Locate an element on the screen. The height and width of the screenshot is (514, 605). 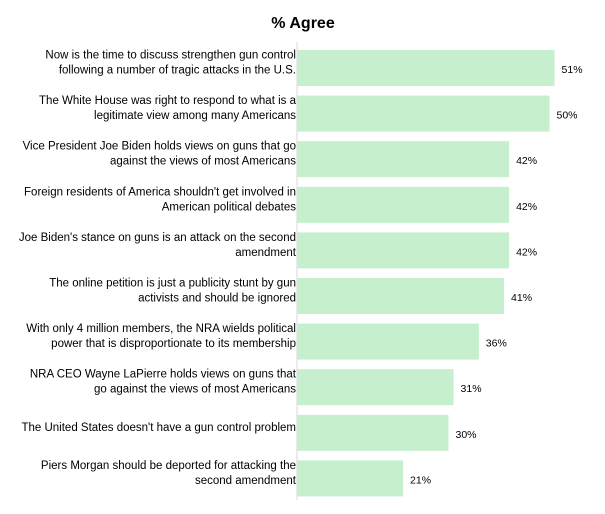
category-label-line: amendment is located at coordinates (266, 253).